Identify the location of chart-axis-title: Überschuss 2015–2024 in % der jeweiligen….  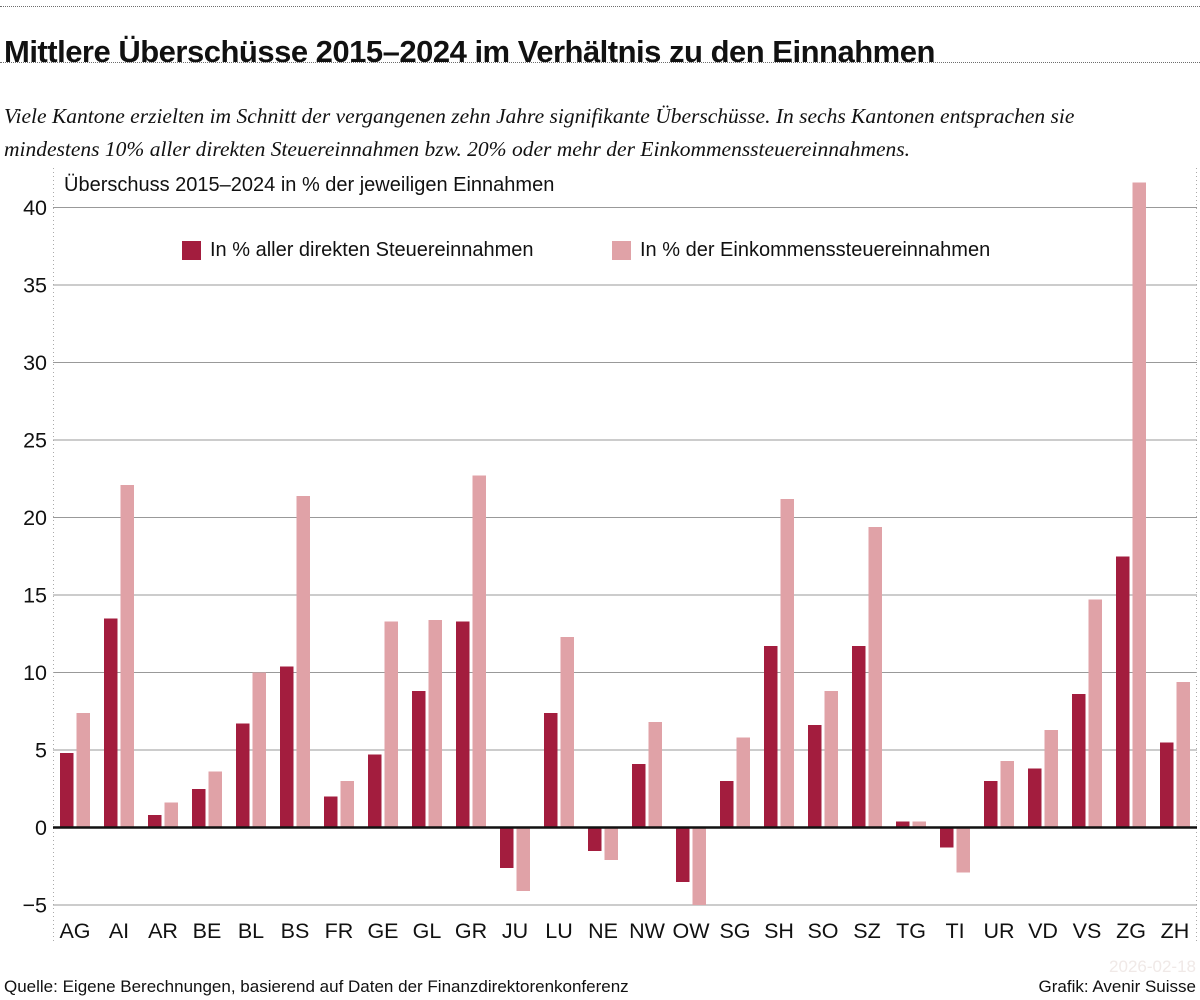
(309, 185).